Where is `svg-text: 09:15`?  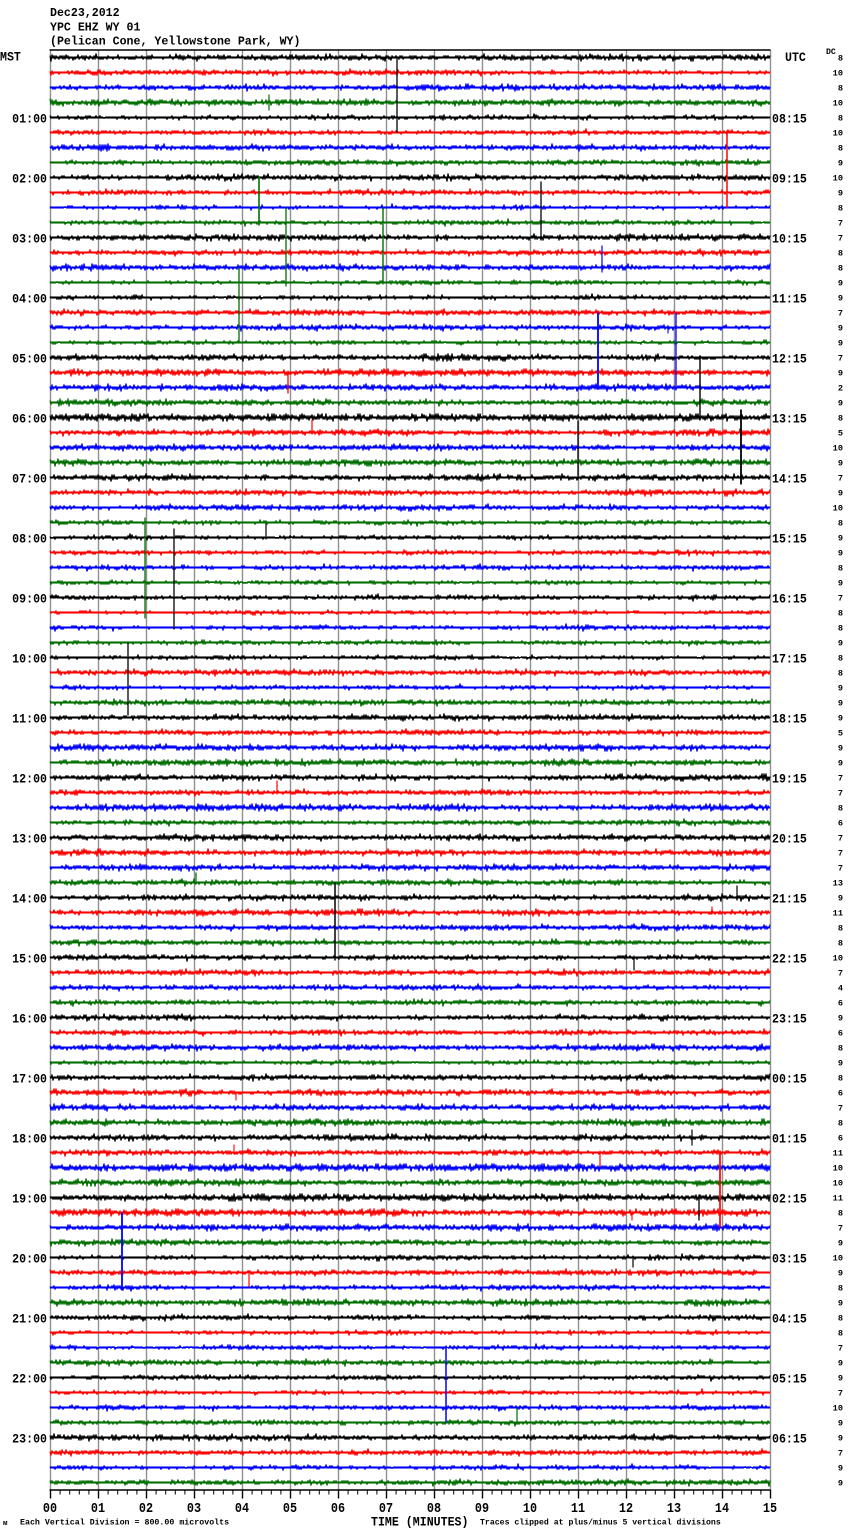
svg-text: 09:15 is located at coordinates (789, 179).